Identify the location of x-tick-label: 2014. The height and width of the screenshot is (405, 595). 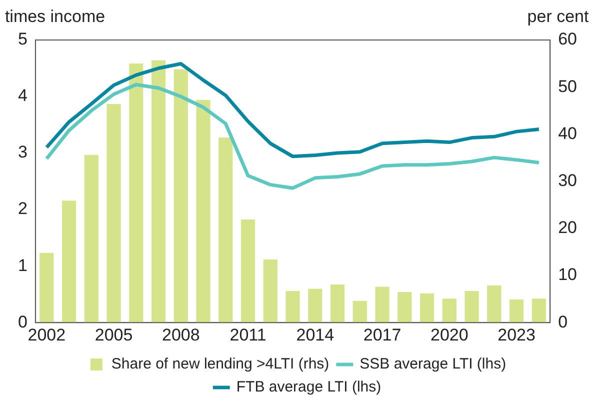
(315, 334).